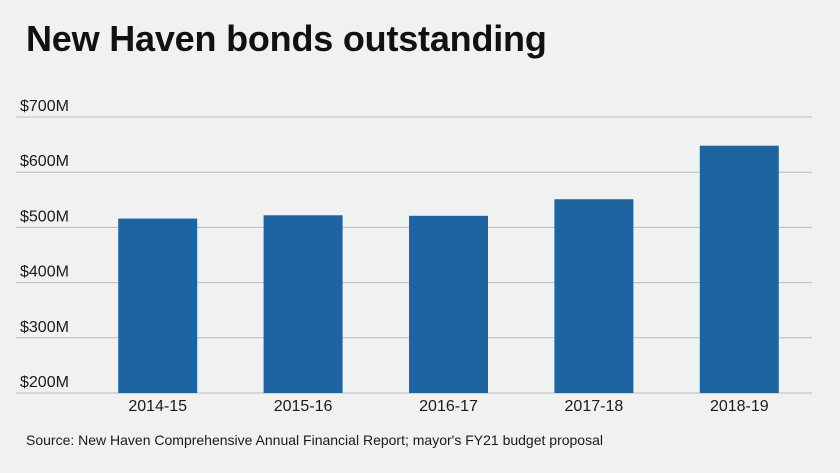 This screenshot has width=840, height=473. Describe the element at coordinates (44, 327) in the screenshot. I see `y-tick-label: $300M` at that location.